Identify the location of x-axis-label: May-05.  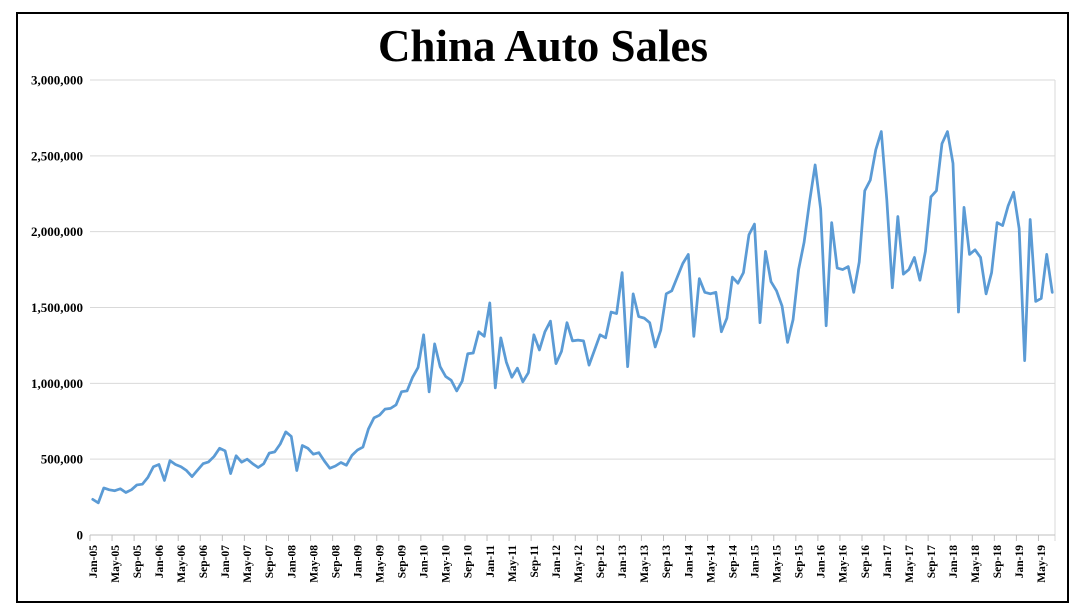
(116, 564).